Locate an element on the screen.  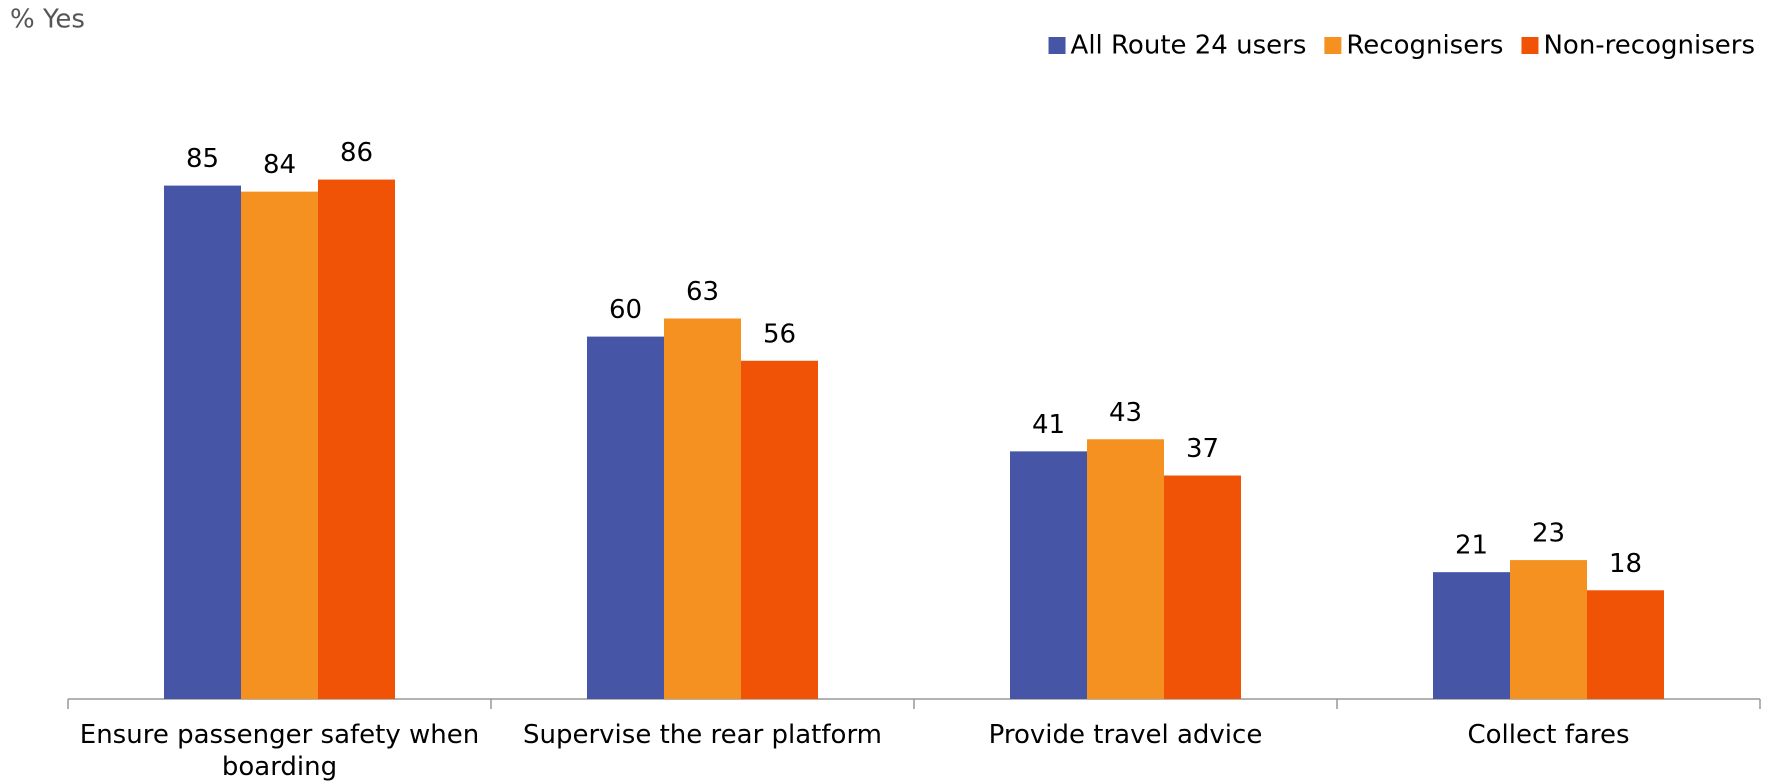
legend-label: All Route 24 users is located at coordinates (1189, 46).